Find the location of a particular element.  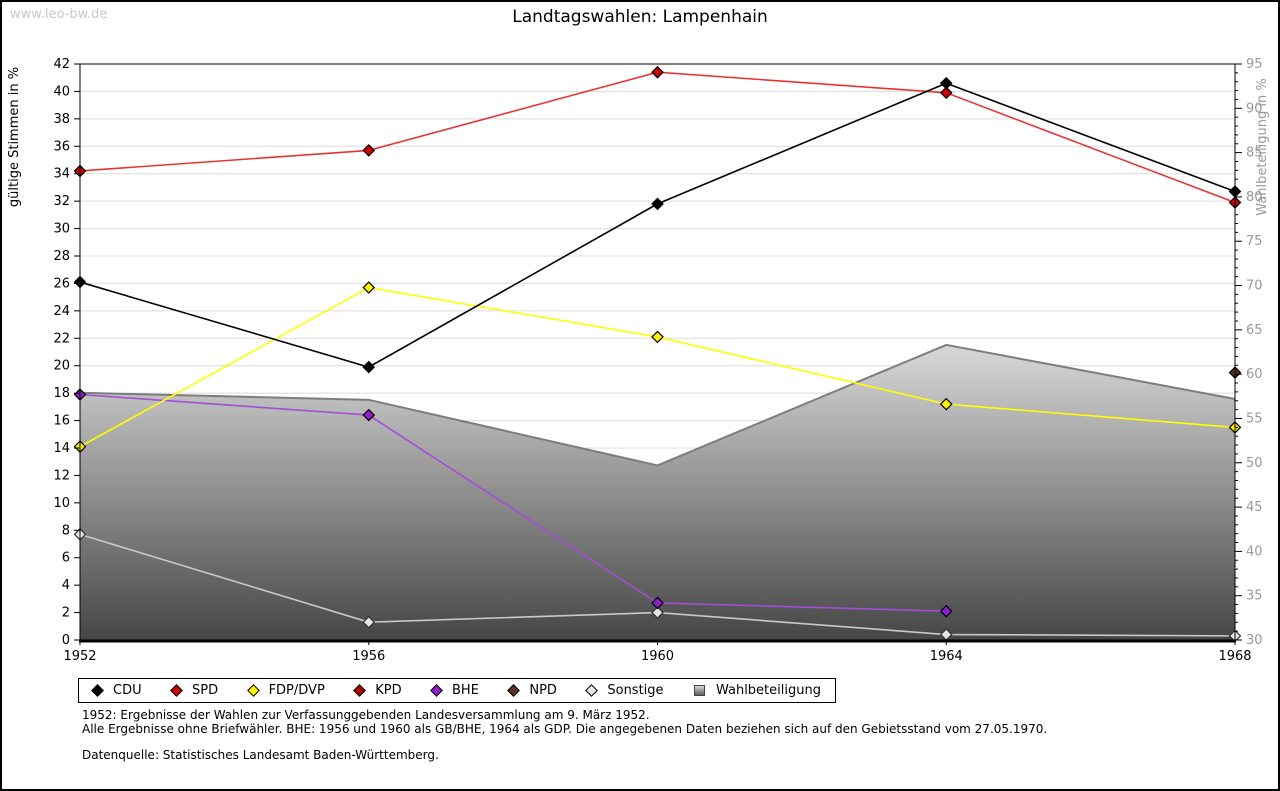

legend-label: KPD is located at coordinates (388, 690).